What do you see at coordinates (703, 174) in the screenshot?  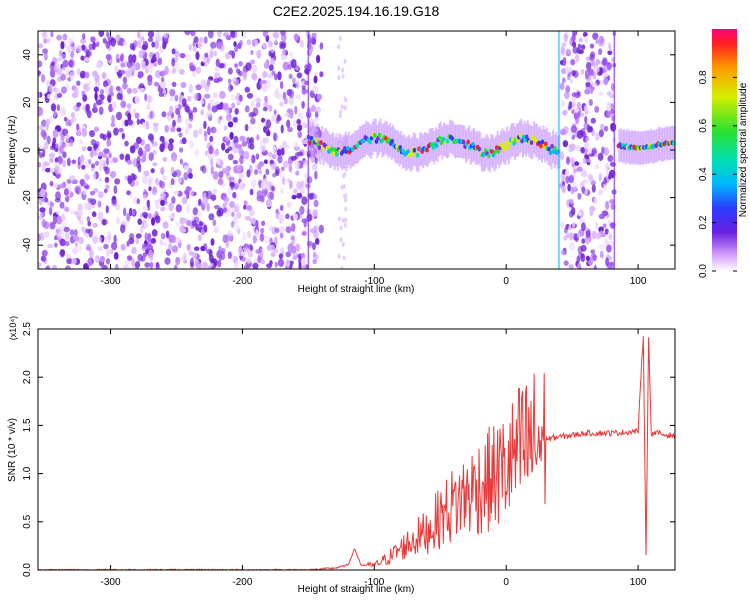 I see `colorbar-tick-label: 0.4` at bounding box center [703, 174].